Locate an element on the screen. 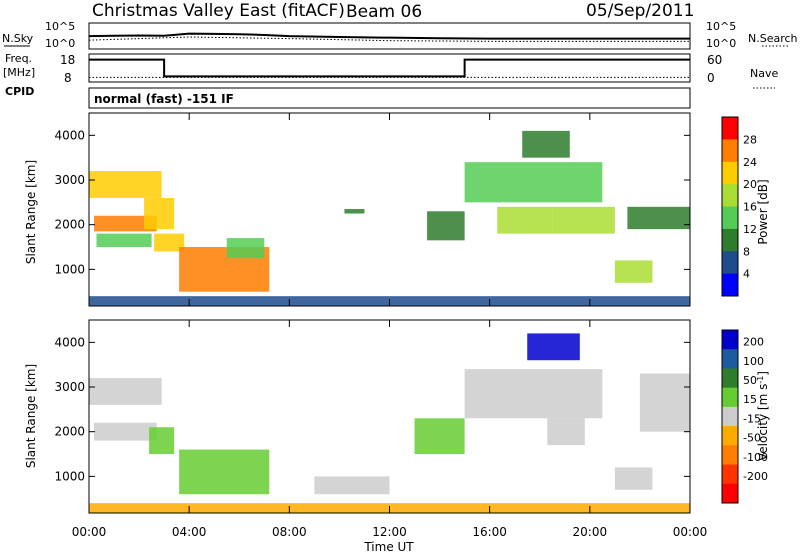  velocity-colorbar-tick: 200 is located at coordinates (753, 342).